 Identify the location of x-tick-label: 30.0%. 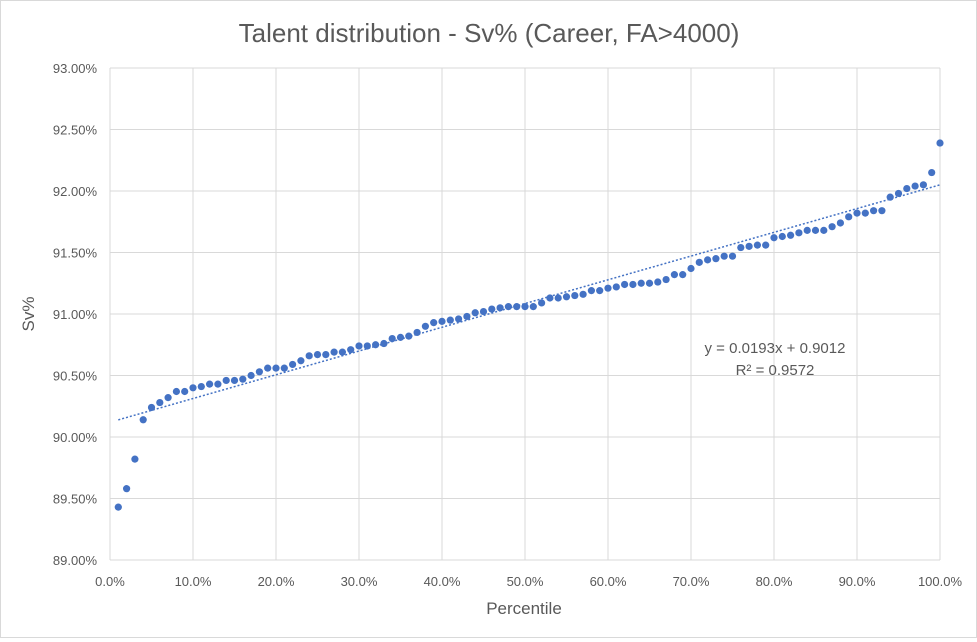
(359, 581).